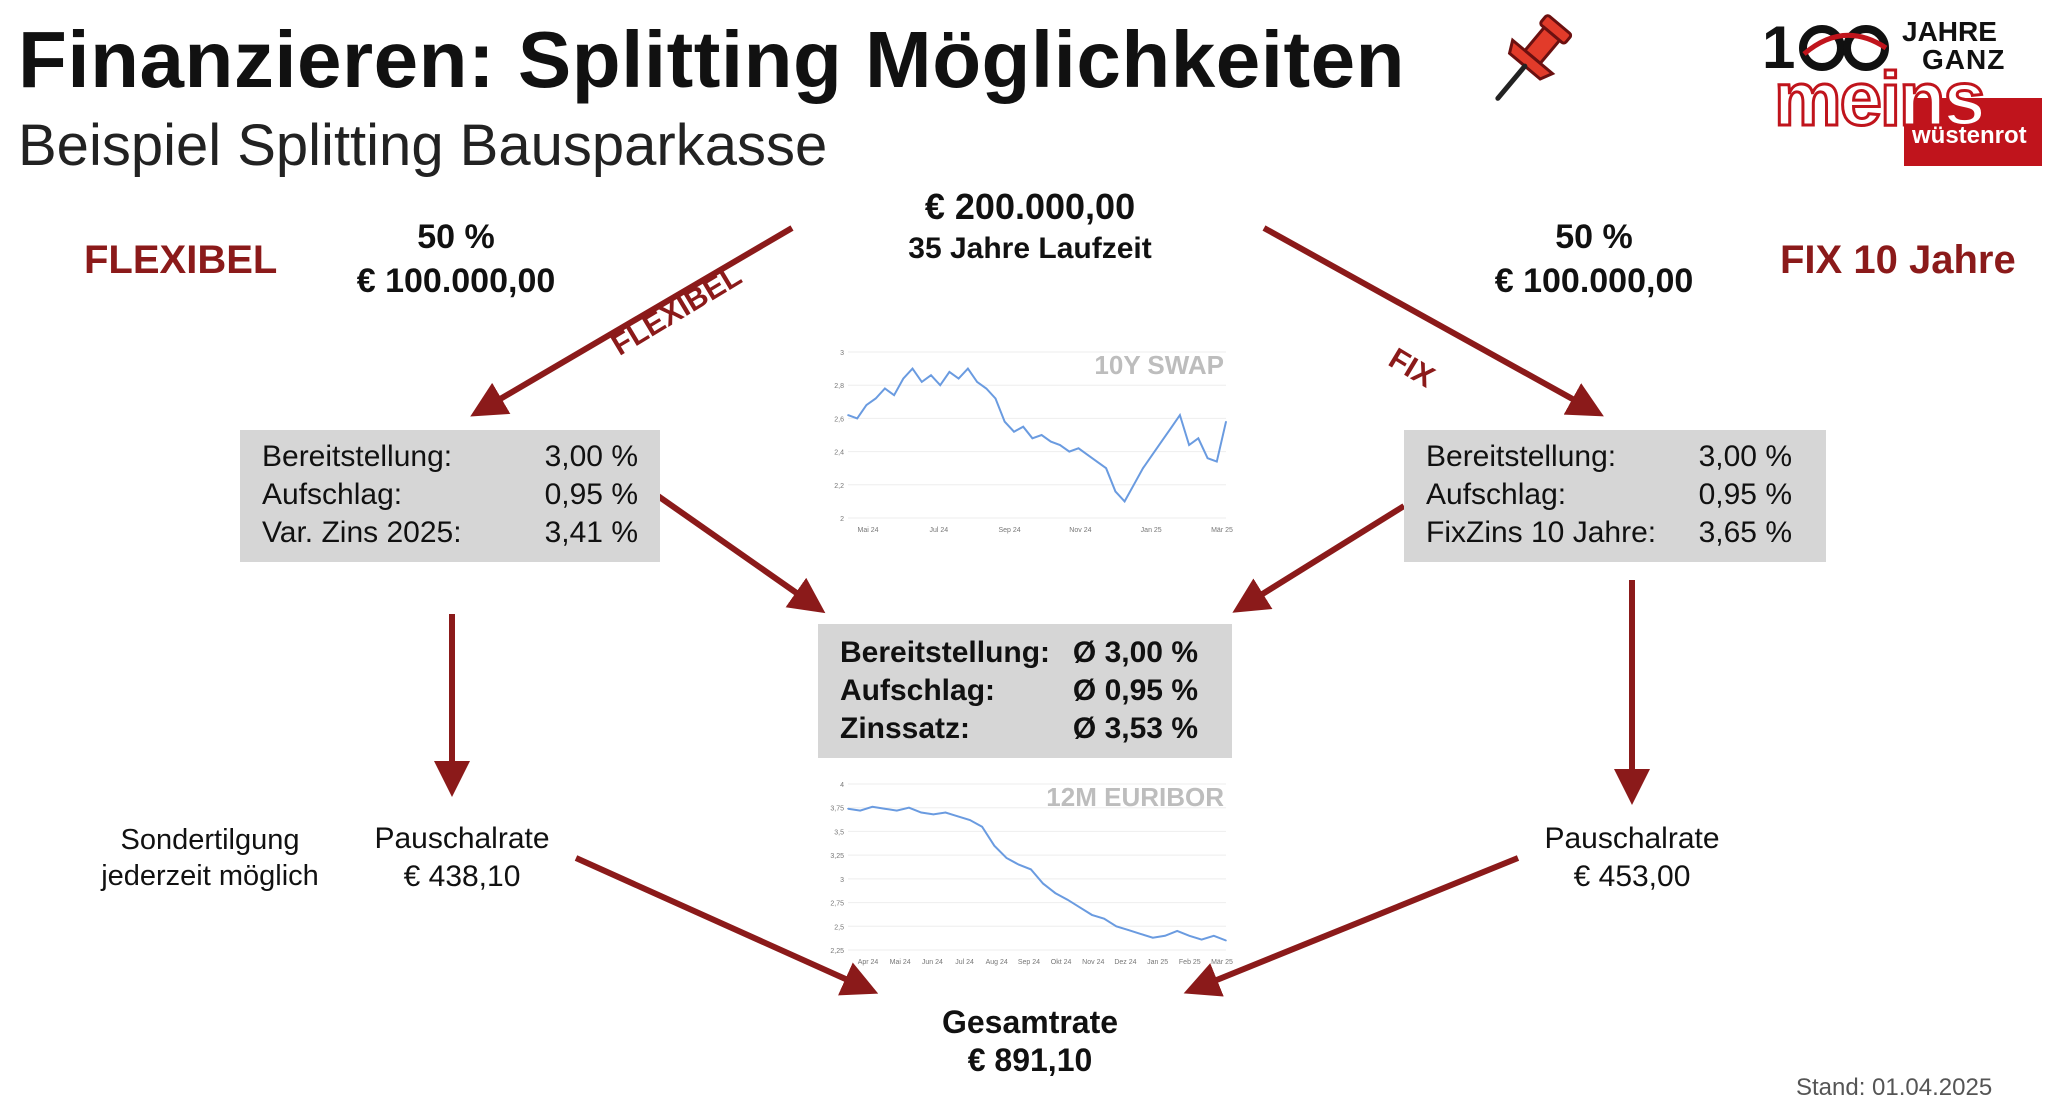 This screenshot has height=1113, width=2050. Describe the element at coordinates (1880, 100) in the screenshot. I see `logo-word: meins` at that location.